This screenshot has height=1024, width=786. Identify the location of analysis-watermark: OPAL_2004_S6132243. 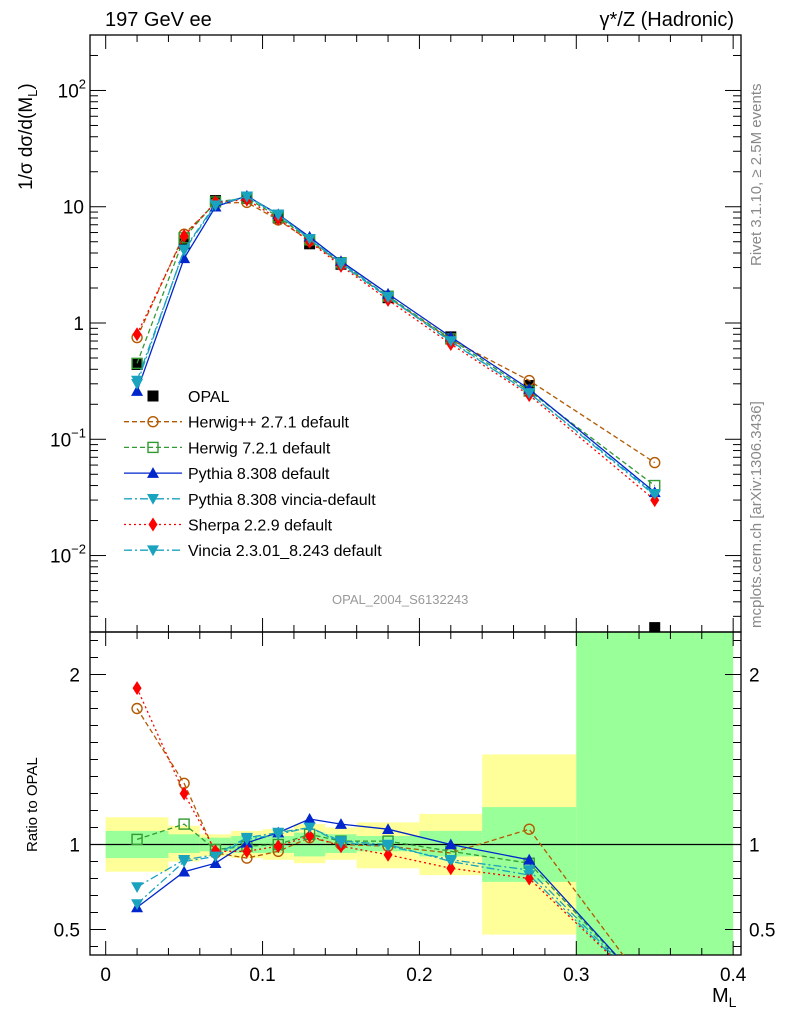
(400, 599).